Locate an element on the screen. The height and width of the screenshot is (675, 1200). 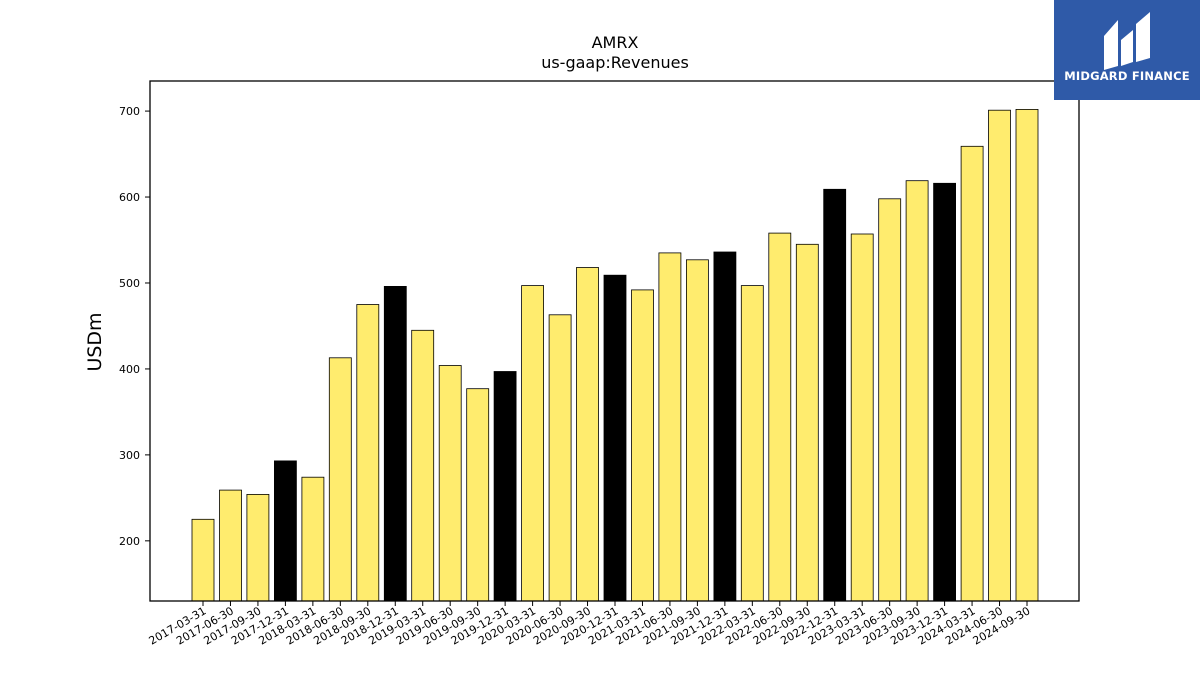
y-tick-label: 200 is located at coordinates (129, 541).